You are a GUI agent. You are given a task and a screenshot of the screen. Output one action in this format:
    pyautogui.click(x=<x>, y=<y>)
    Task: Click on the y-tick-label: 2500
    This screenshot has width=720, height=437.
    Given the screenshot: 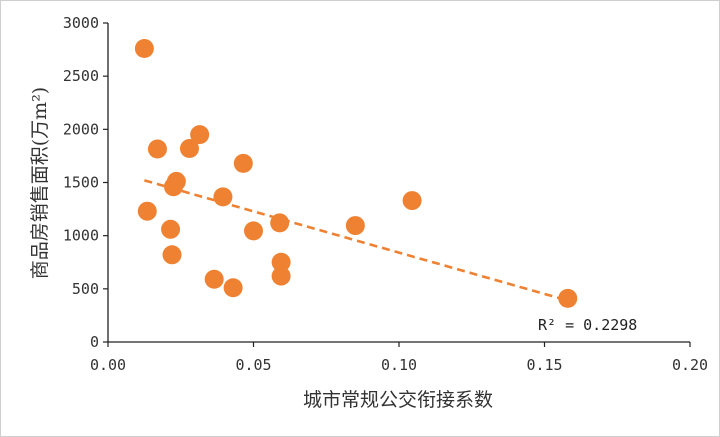 What is the action you would take?
    pyautogui.click(x=81, y=76)
    